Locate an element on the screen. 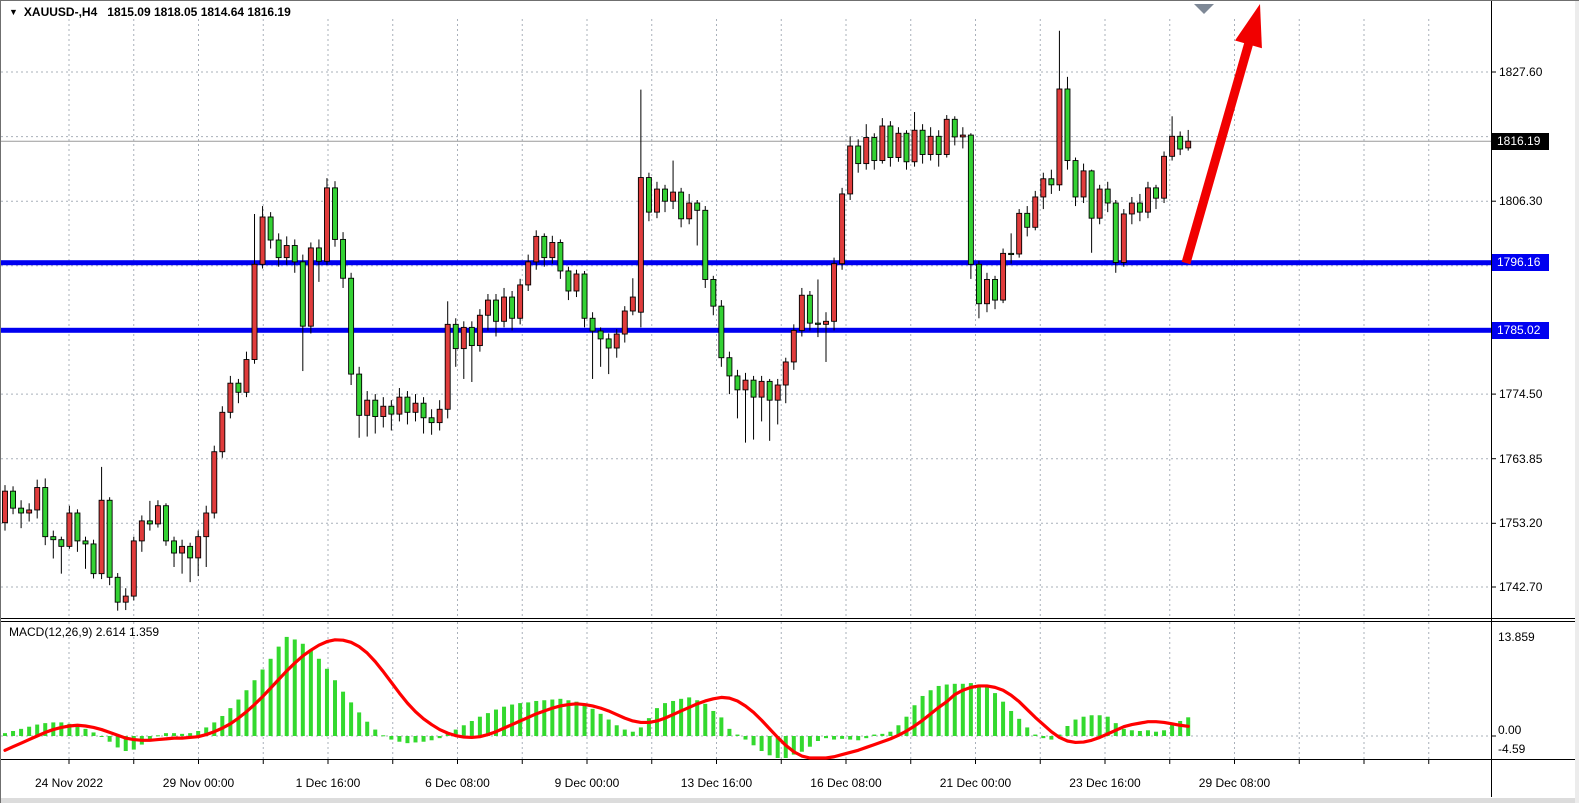 This screenshot has height=803, width=1579. time-axis-label-5: 9 Dec 00:00 is located at coordinates (587, 783).